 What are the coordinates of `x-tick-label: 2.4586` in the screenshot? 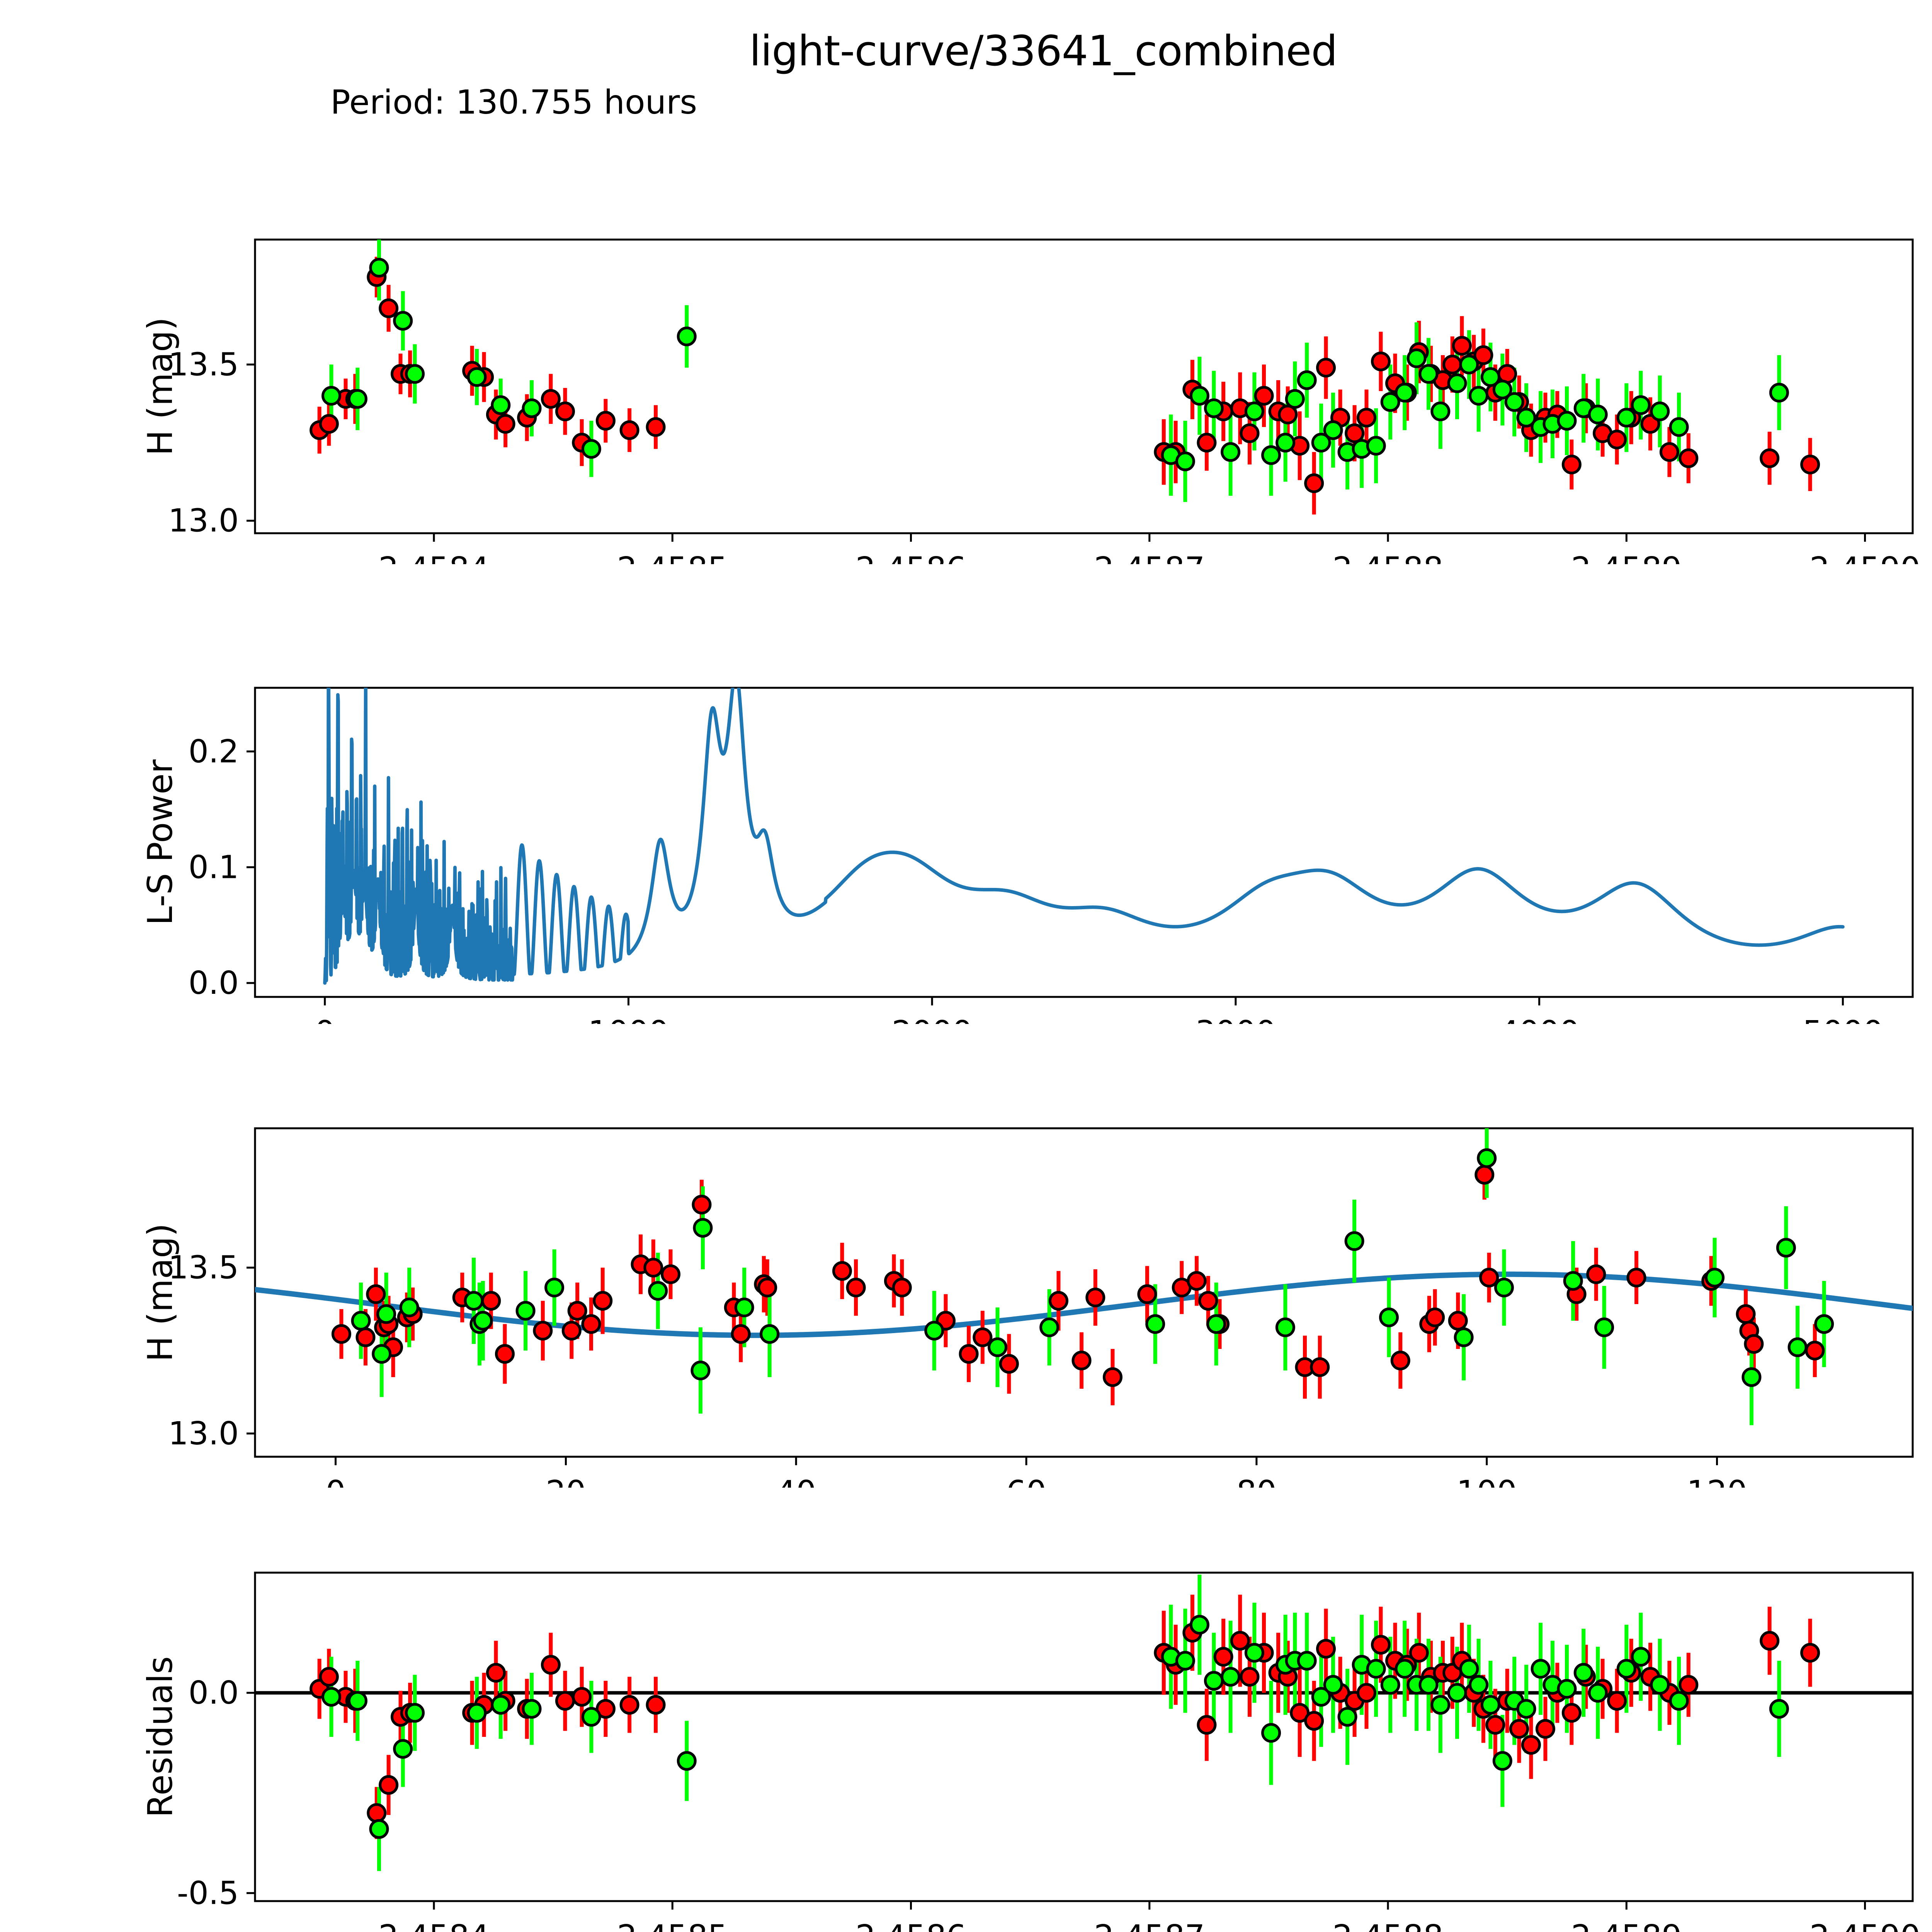 It's located at (911, 557).